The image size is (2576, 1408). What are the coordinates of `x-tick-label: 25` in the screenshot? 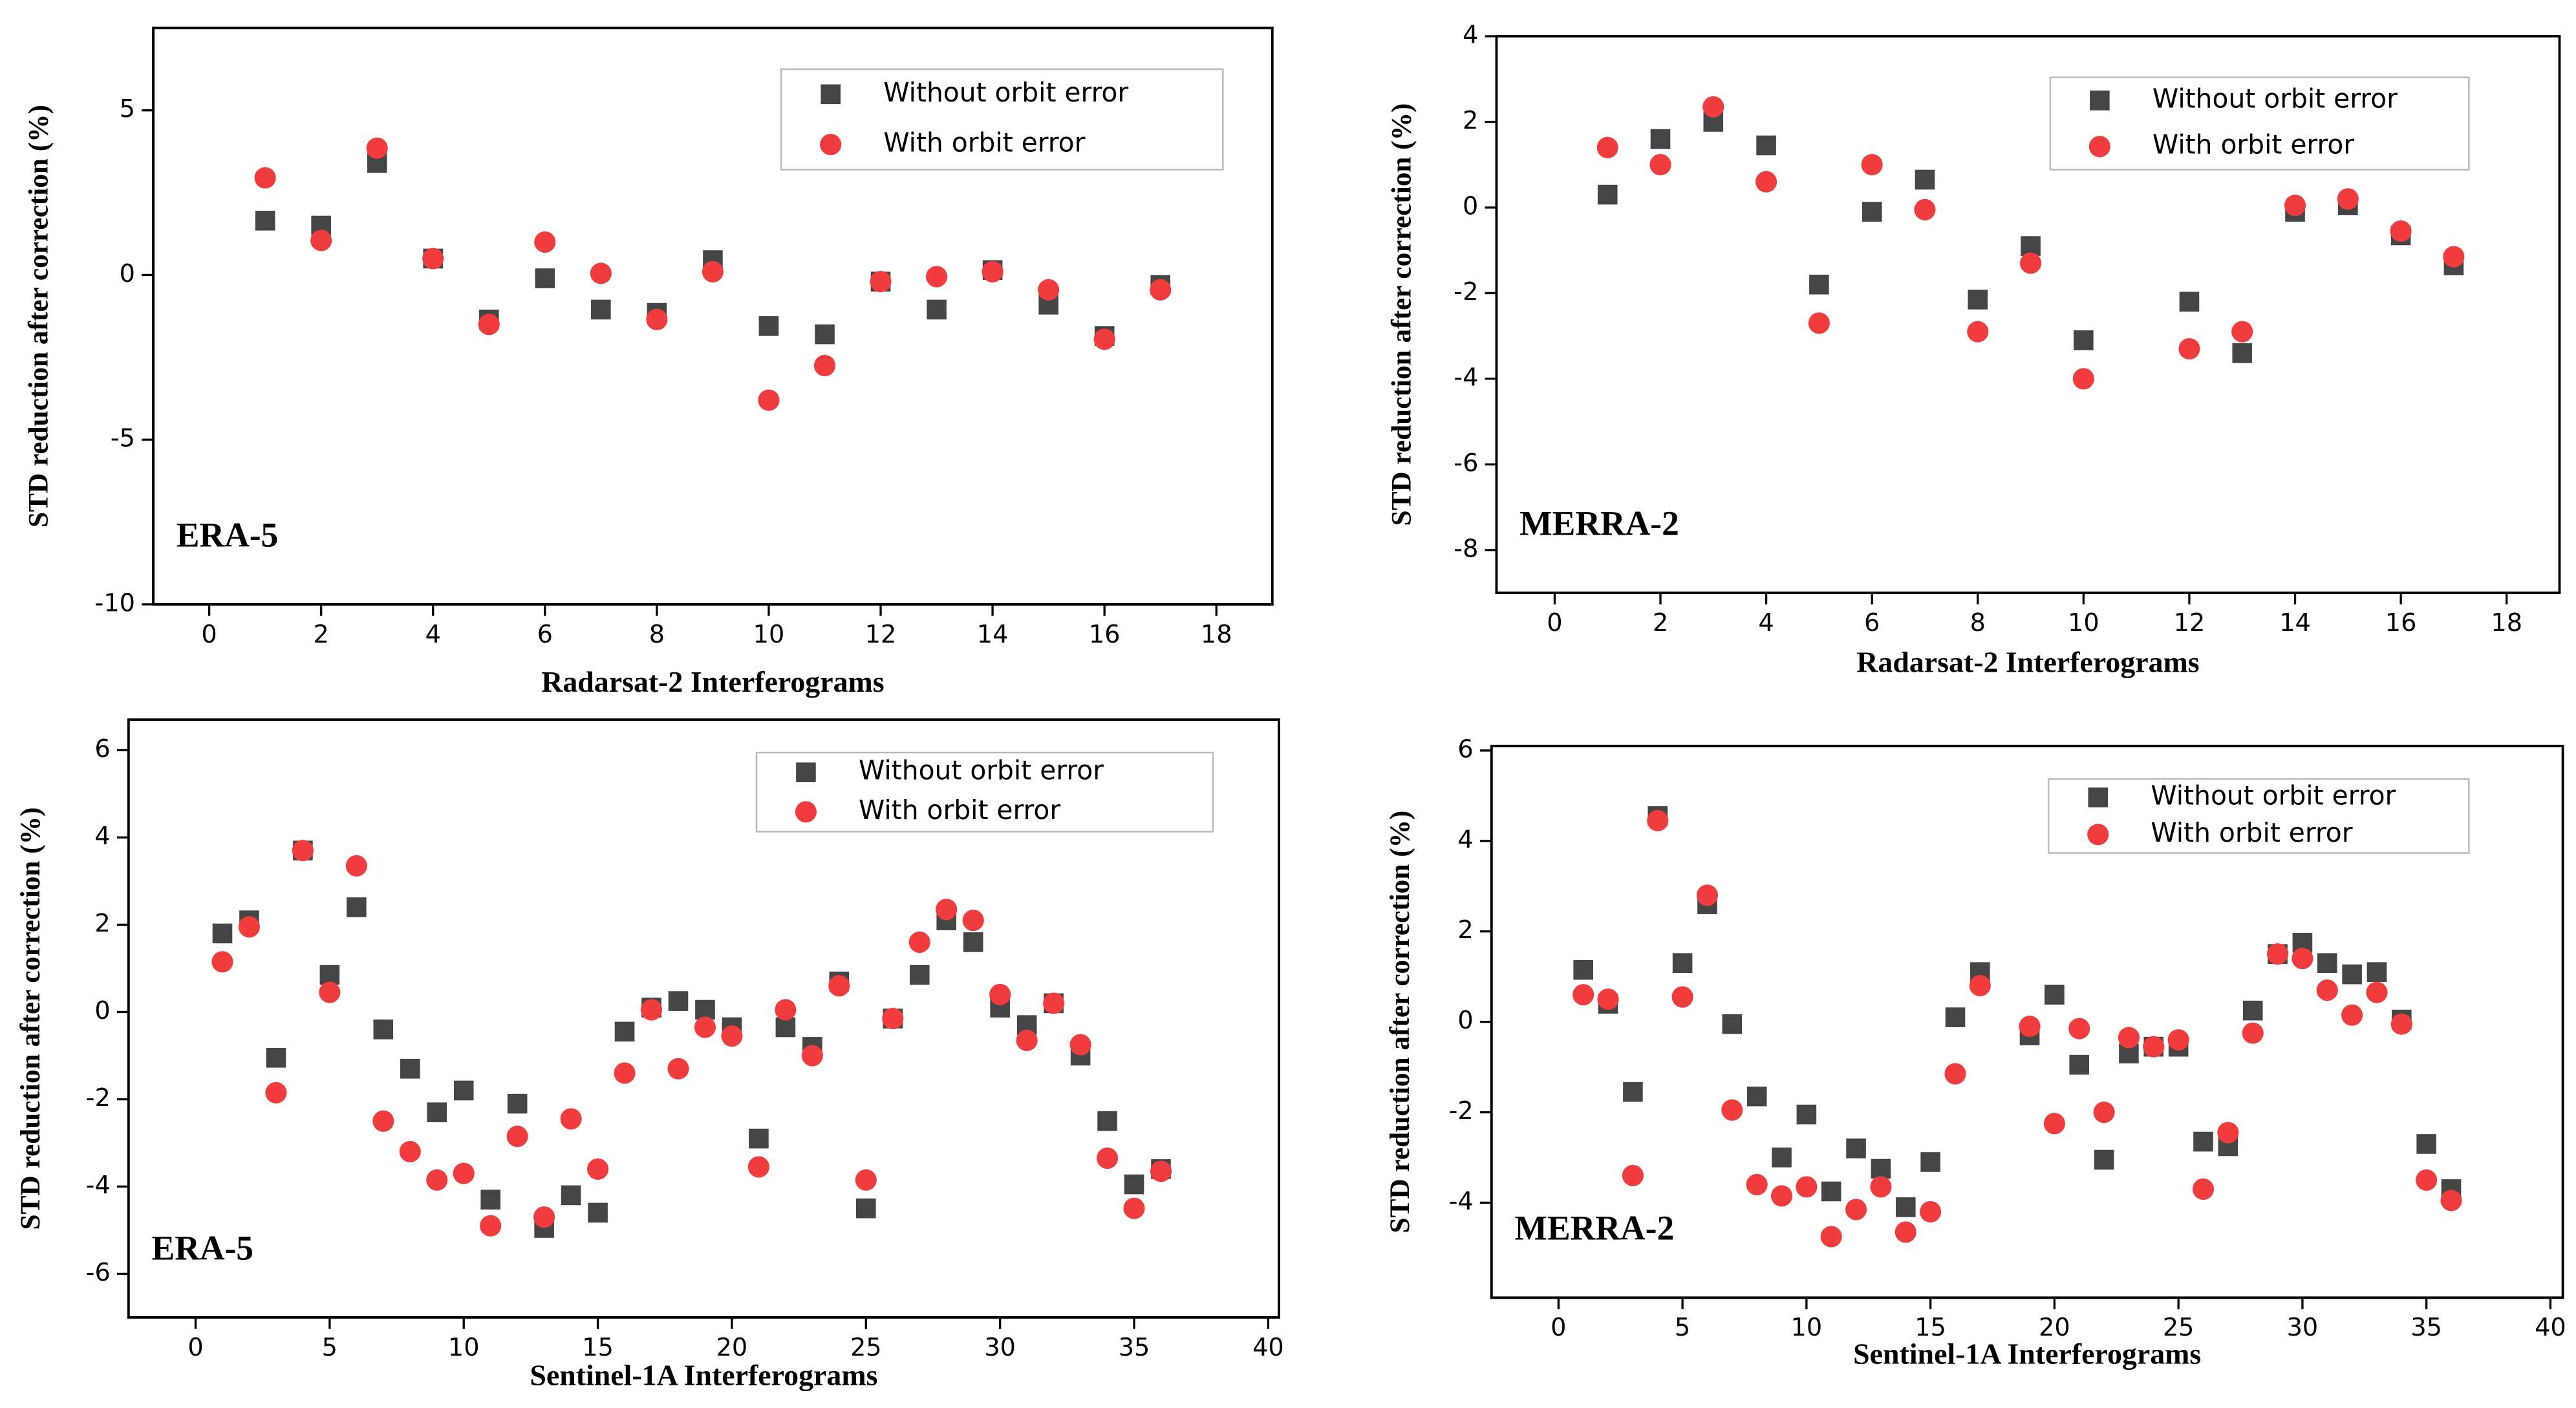 It's located at (2179, 1328).